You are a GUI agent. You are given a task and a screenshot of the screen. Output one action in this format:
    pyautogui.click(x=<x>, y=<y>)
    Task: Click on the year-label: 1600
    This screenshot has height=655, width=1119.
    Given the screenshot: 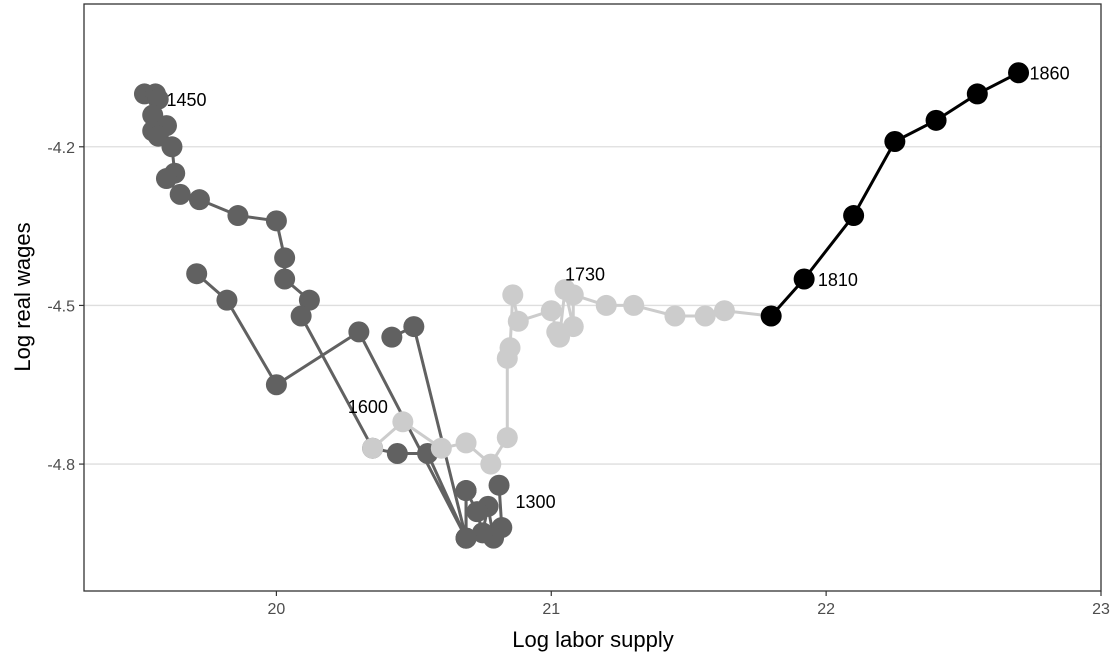 What is the action you would take?
    pyautogui.click(x=368, y=407)
    